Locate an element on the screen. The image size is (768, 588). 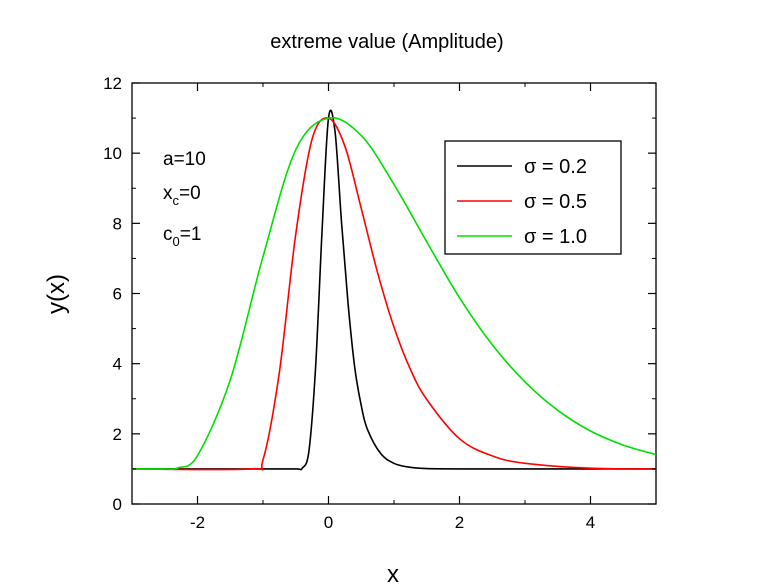
legend-label: σ = 0.5 is located at coordinates (555, 202).